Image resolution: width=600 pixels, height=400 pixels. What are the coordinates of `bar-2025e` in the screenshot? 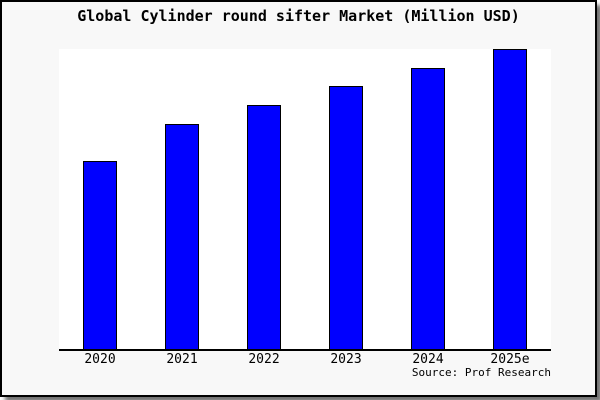 It's located at (510, 199).